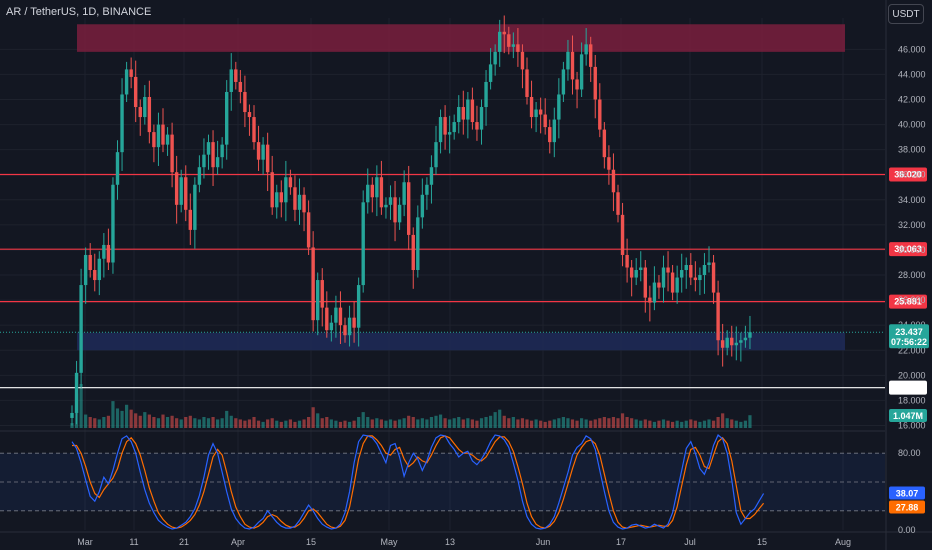 This screenshot has height=550, width=932. What do you see at coordinates (908, 416) in the screenshot?
I see `volume-tag-label: 1.047M` at bounding box center [908, 416].